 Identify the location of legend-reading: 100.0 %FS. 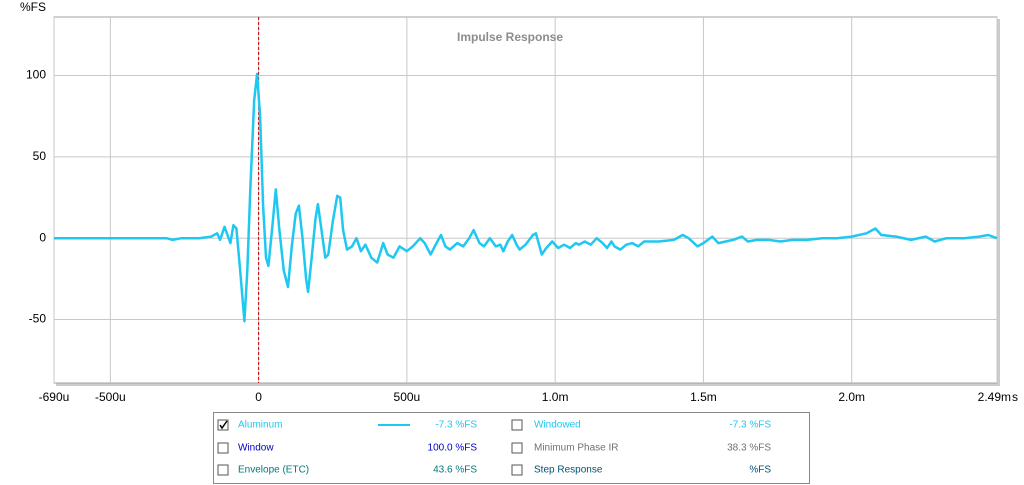
(453, 448).